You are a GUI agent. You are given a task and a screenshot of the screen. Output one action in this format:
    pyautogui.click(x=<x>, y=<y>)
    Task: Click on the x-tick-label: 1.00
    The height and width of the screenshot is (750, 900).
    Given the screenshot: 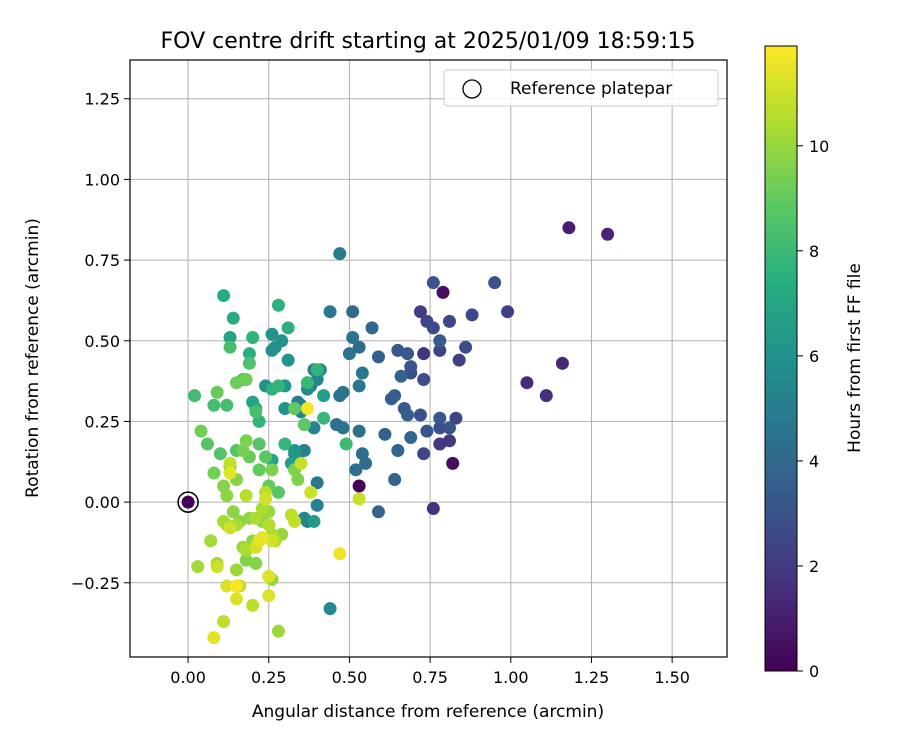 What is the action you would take?
    pyautogui.click(x=511, y=677)
    